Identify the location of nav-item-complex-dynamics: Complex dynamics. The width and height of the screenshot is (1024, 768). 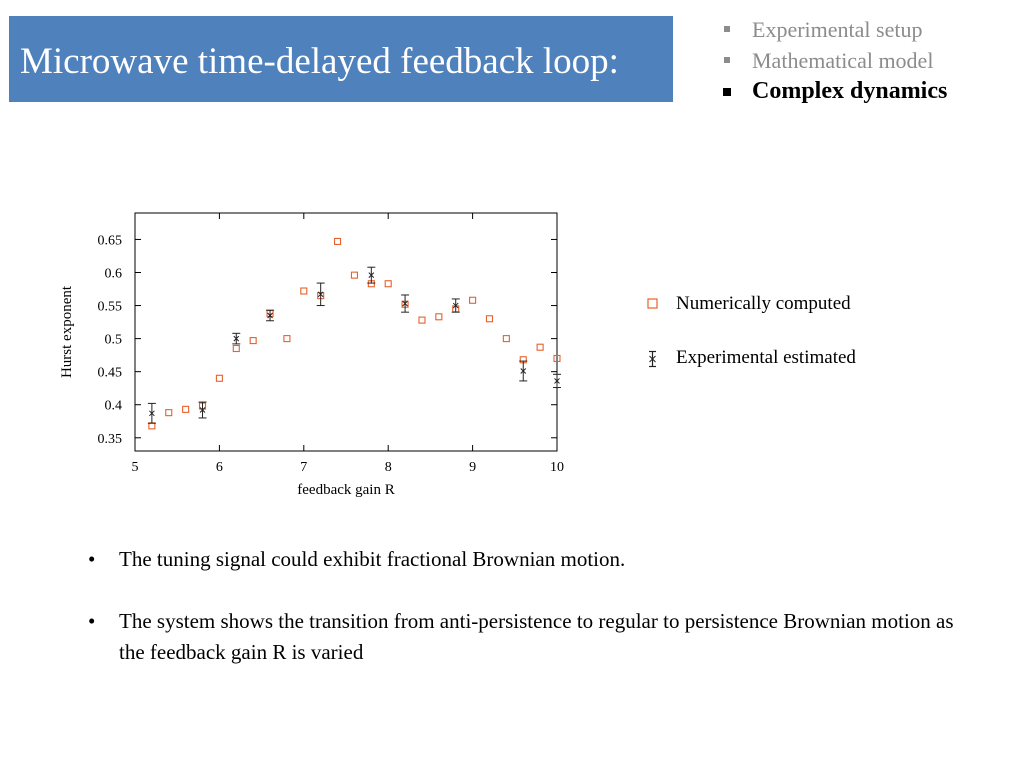
(833, 91).